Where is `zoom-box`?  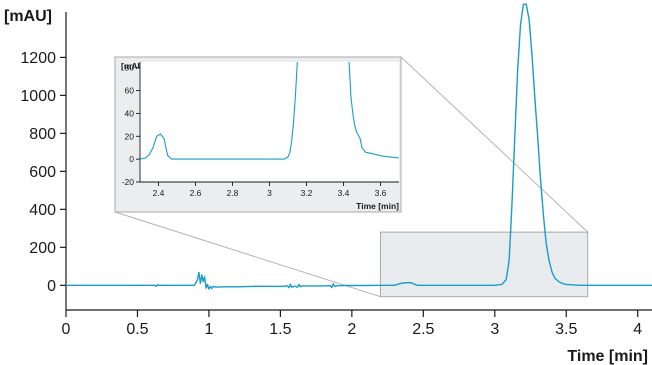
zoom-box is located at coordinates (484, 264).